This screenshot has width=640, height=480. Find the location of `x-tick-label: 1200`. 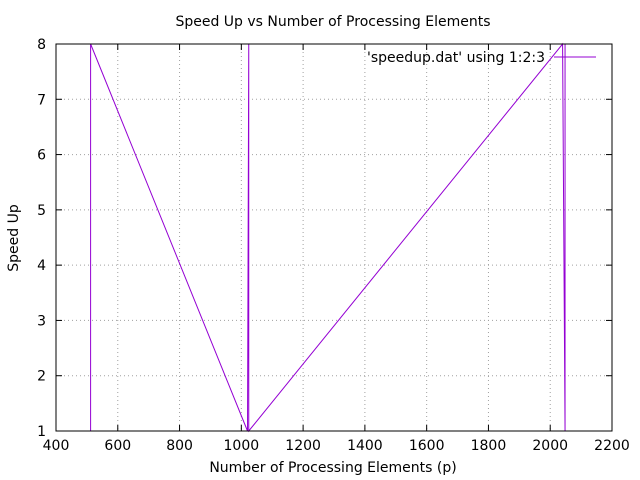

x-tick-label: 1200 is located at coordinates (303, 446).